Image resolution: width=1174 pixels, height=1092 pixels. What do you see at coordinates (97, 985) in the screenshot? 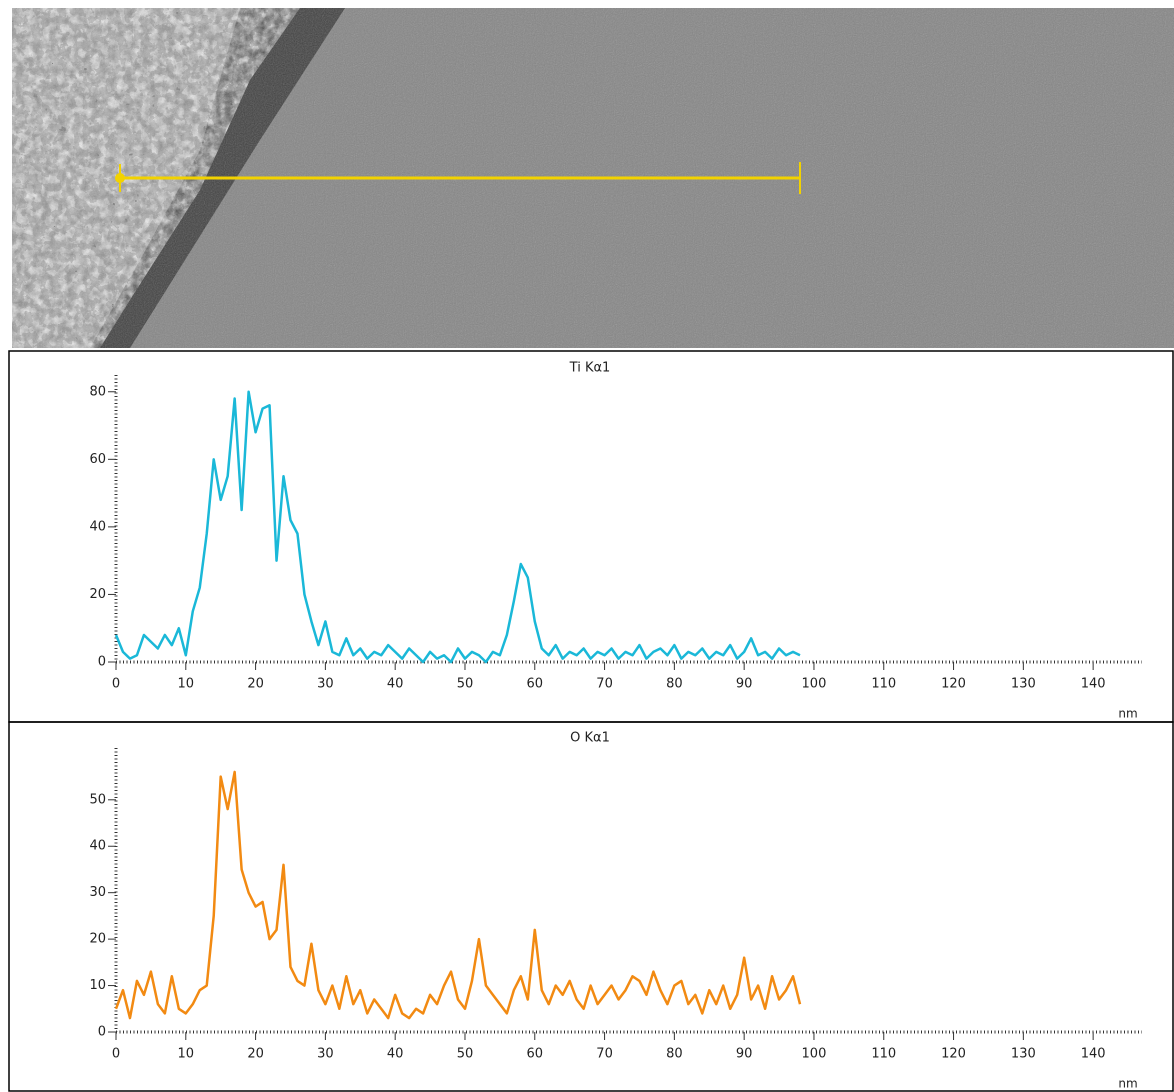
I see `y-tick-label: 10` at bounding box center [97, 985].